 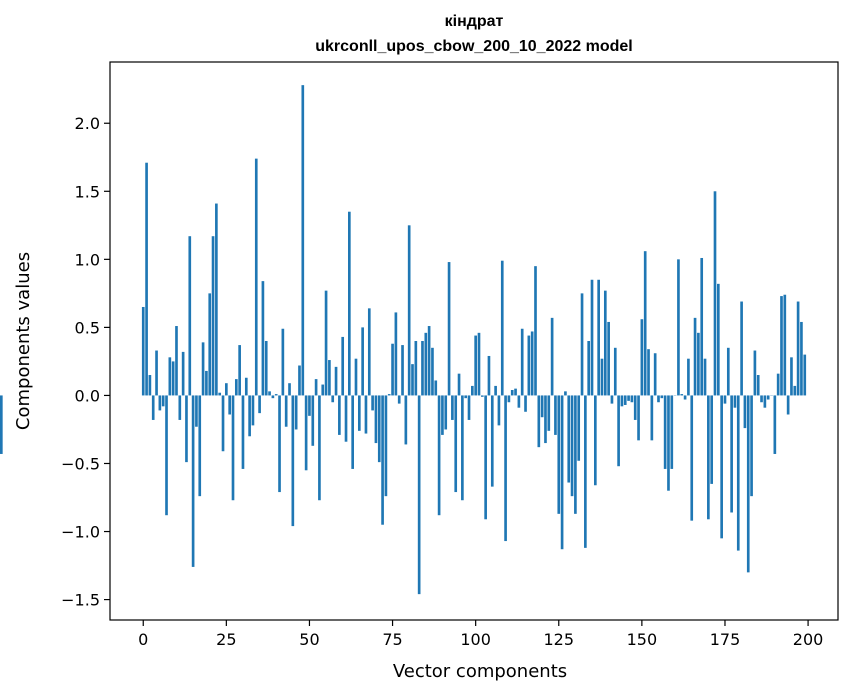 I want to click on x-tick-label: 100, so click(x=475, y=639).